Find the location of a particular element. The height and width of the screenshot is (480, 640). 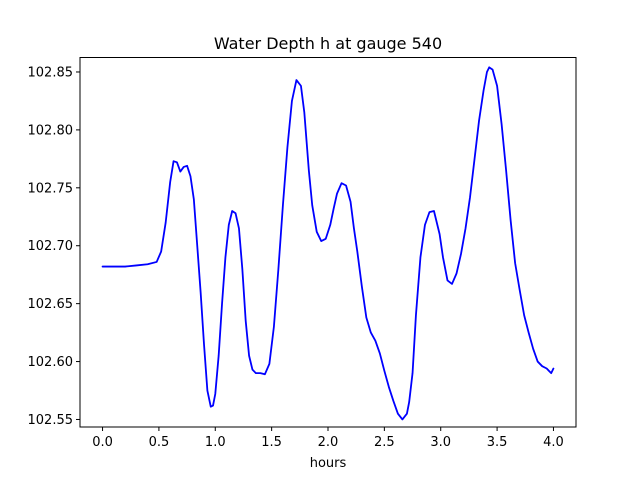

x-tick-label: 0.0 is located at coordinates (102, 442).